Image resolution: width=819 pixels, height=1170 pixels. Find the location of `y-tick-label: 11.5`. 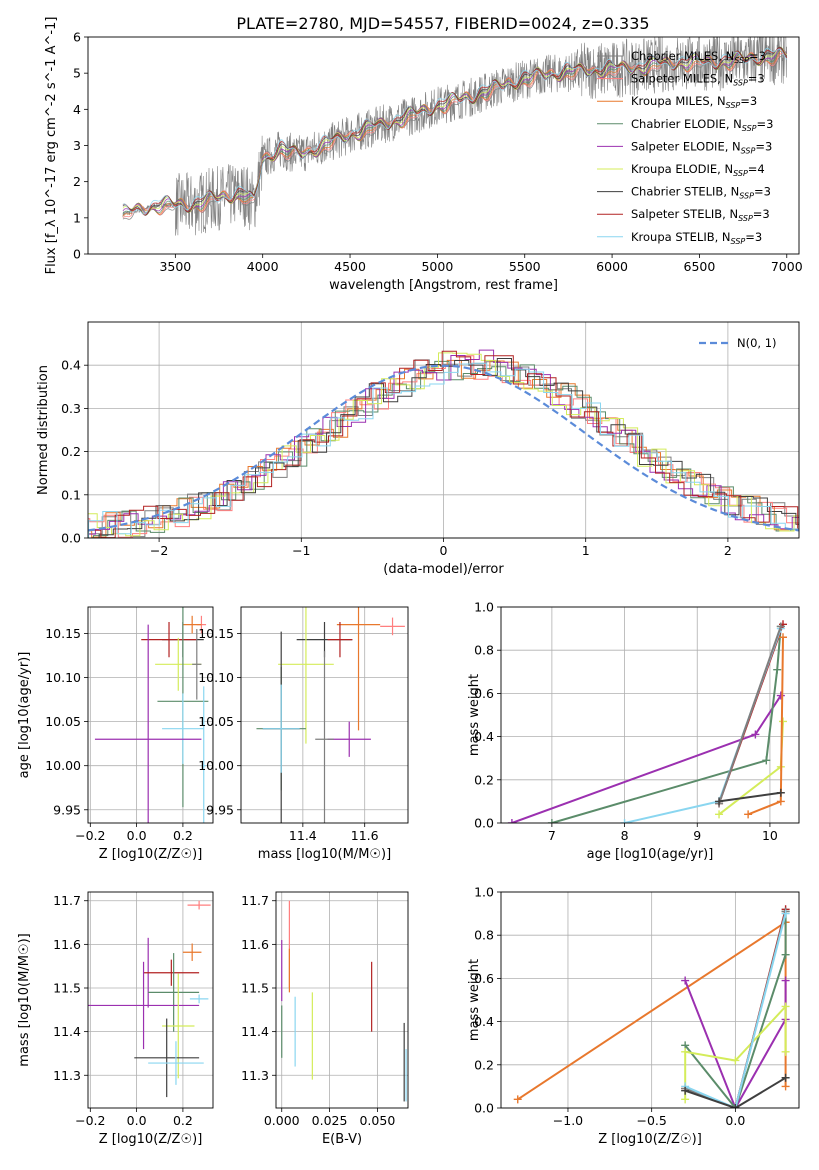

y-tick-label: 11.5 is located at coordinates (67, 988).